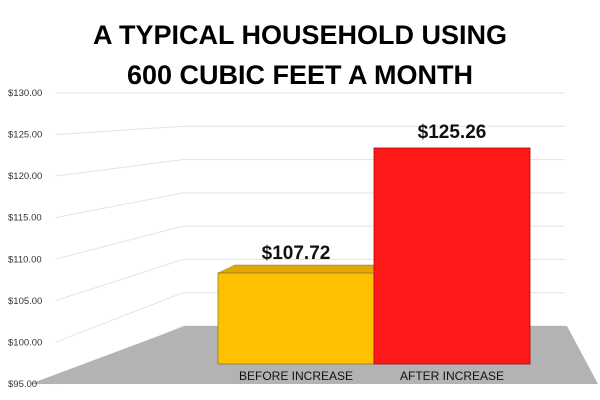 This screenshot has height=400, width=600. What do you see at coordinates (25, 218) in the screenshot?
I see `y-tick-label: $115.00` at bounding box center [25, 218].